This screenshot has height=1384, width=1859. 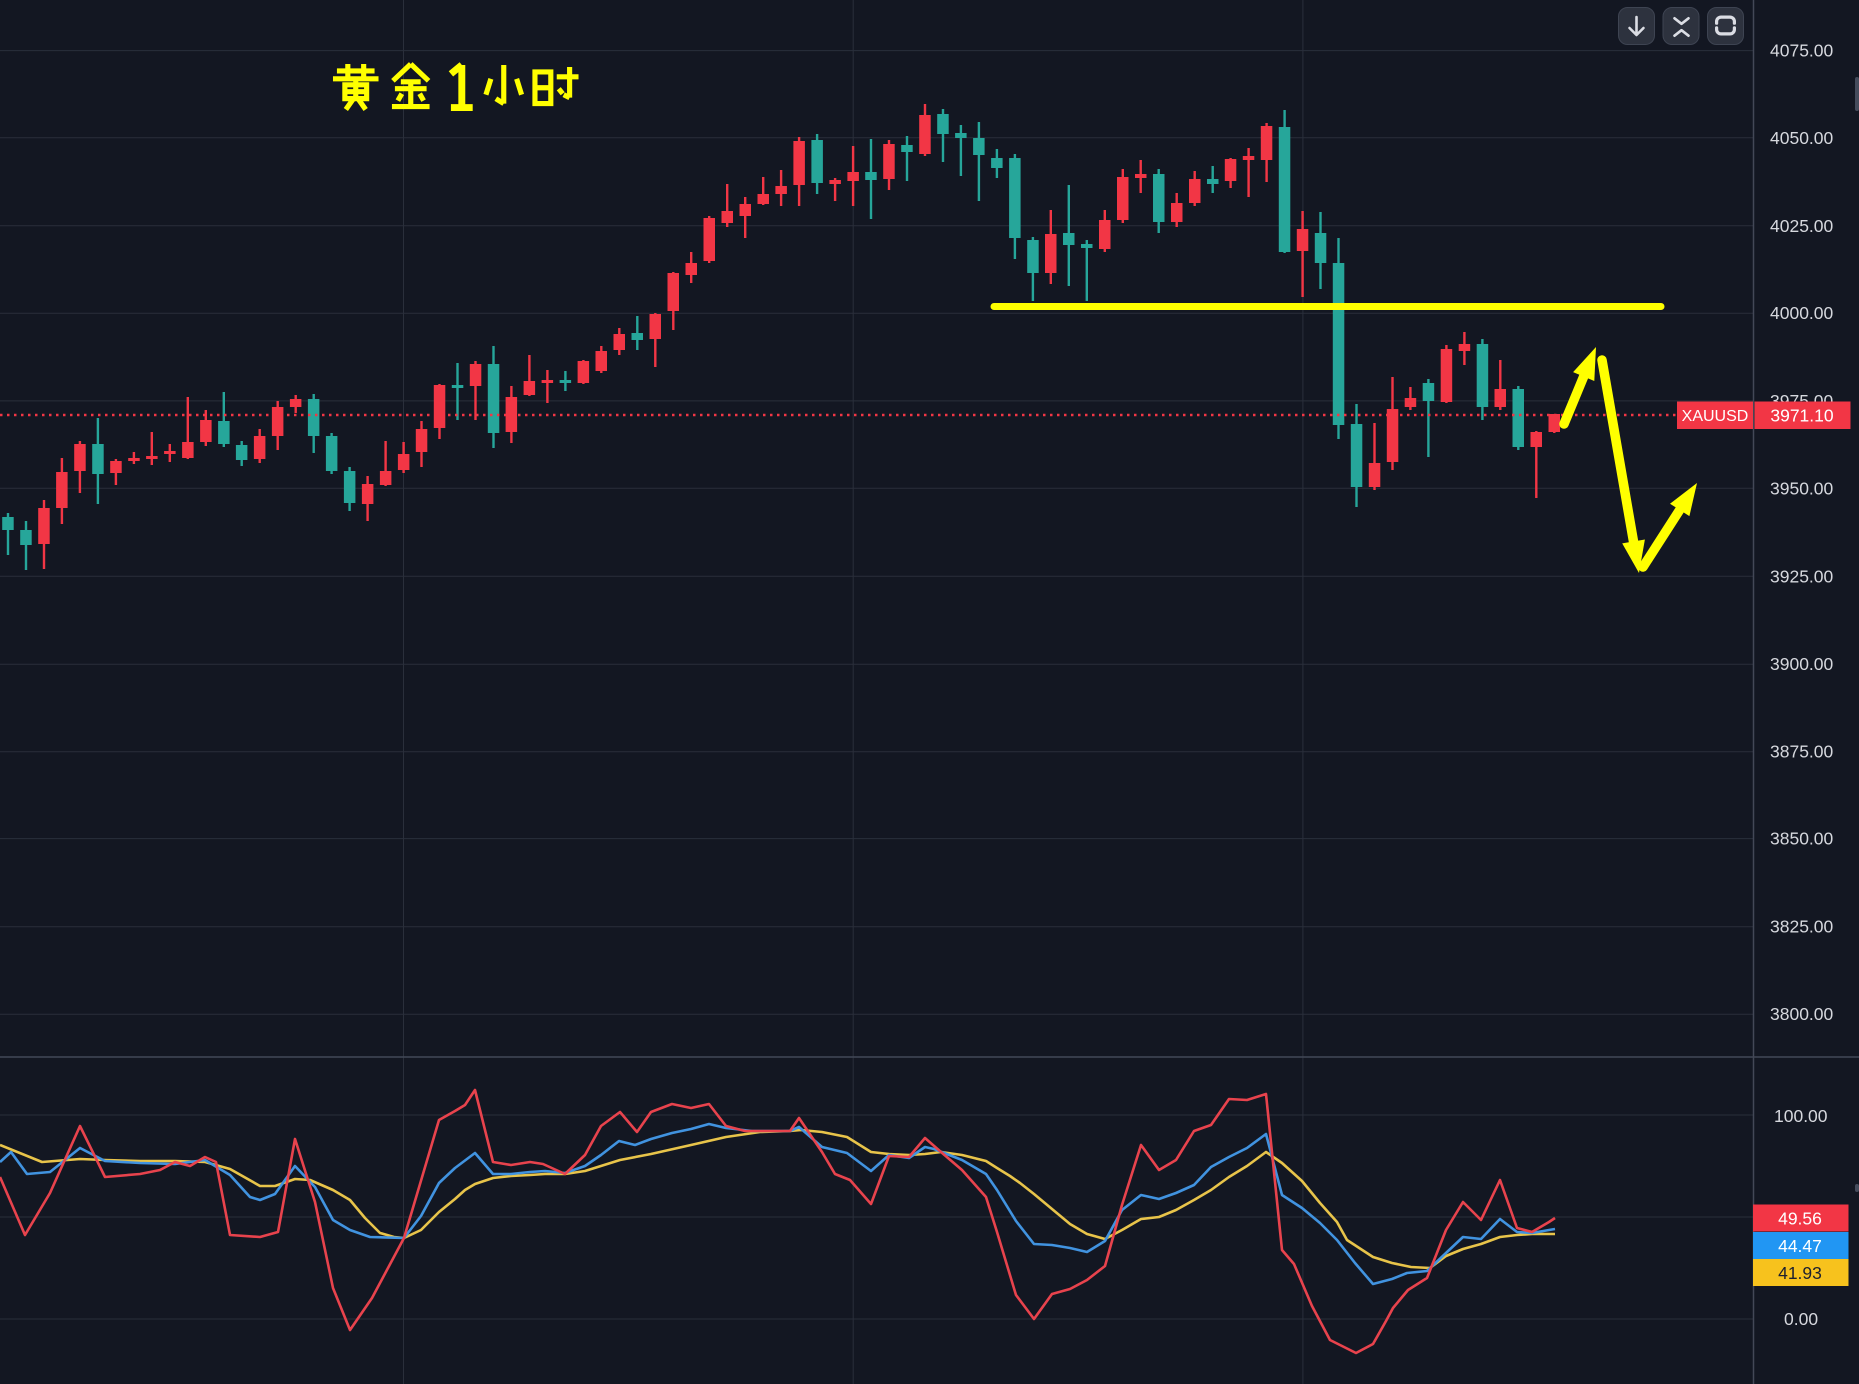 I want to click on svg-text: 100.00, so click(x=1801, y=1116).